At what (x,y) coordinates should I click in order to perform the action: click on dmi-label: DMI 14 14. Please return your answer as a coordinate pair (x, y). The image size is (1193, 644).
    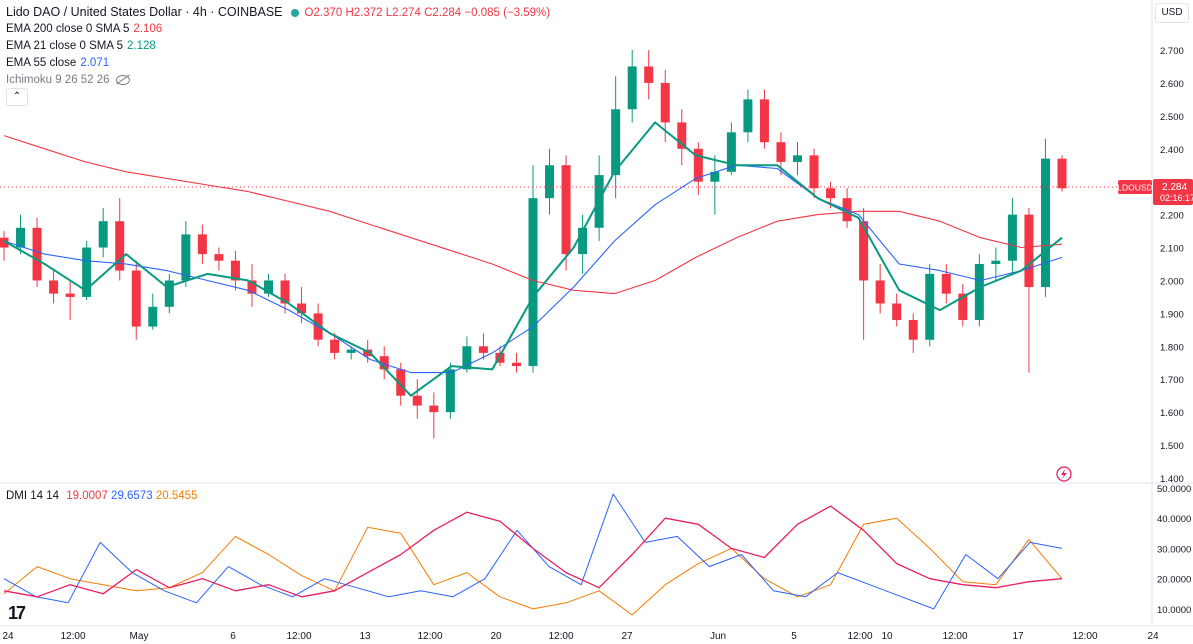
    Looking at the image, I should click on (33, 496).